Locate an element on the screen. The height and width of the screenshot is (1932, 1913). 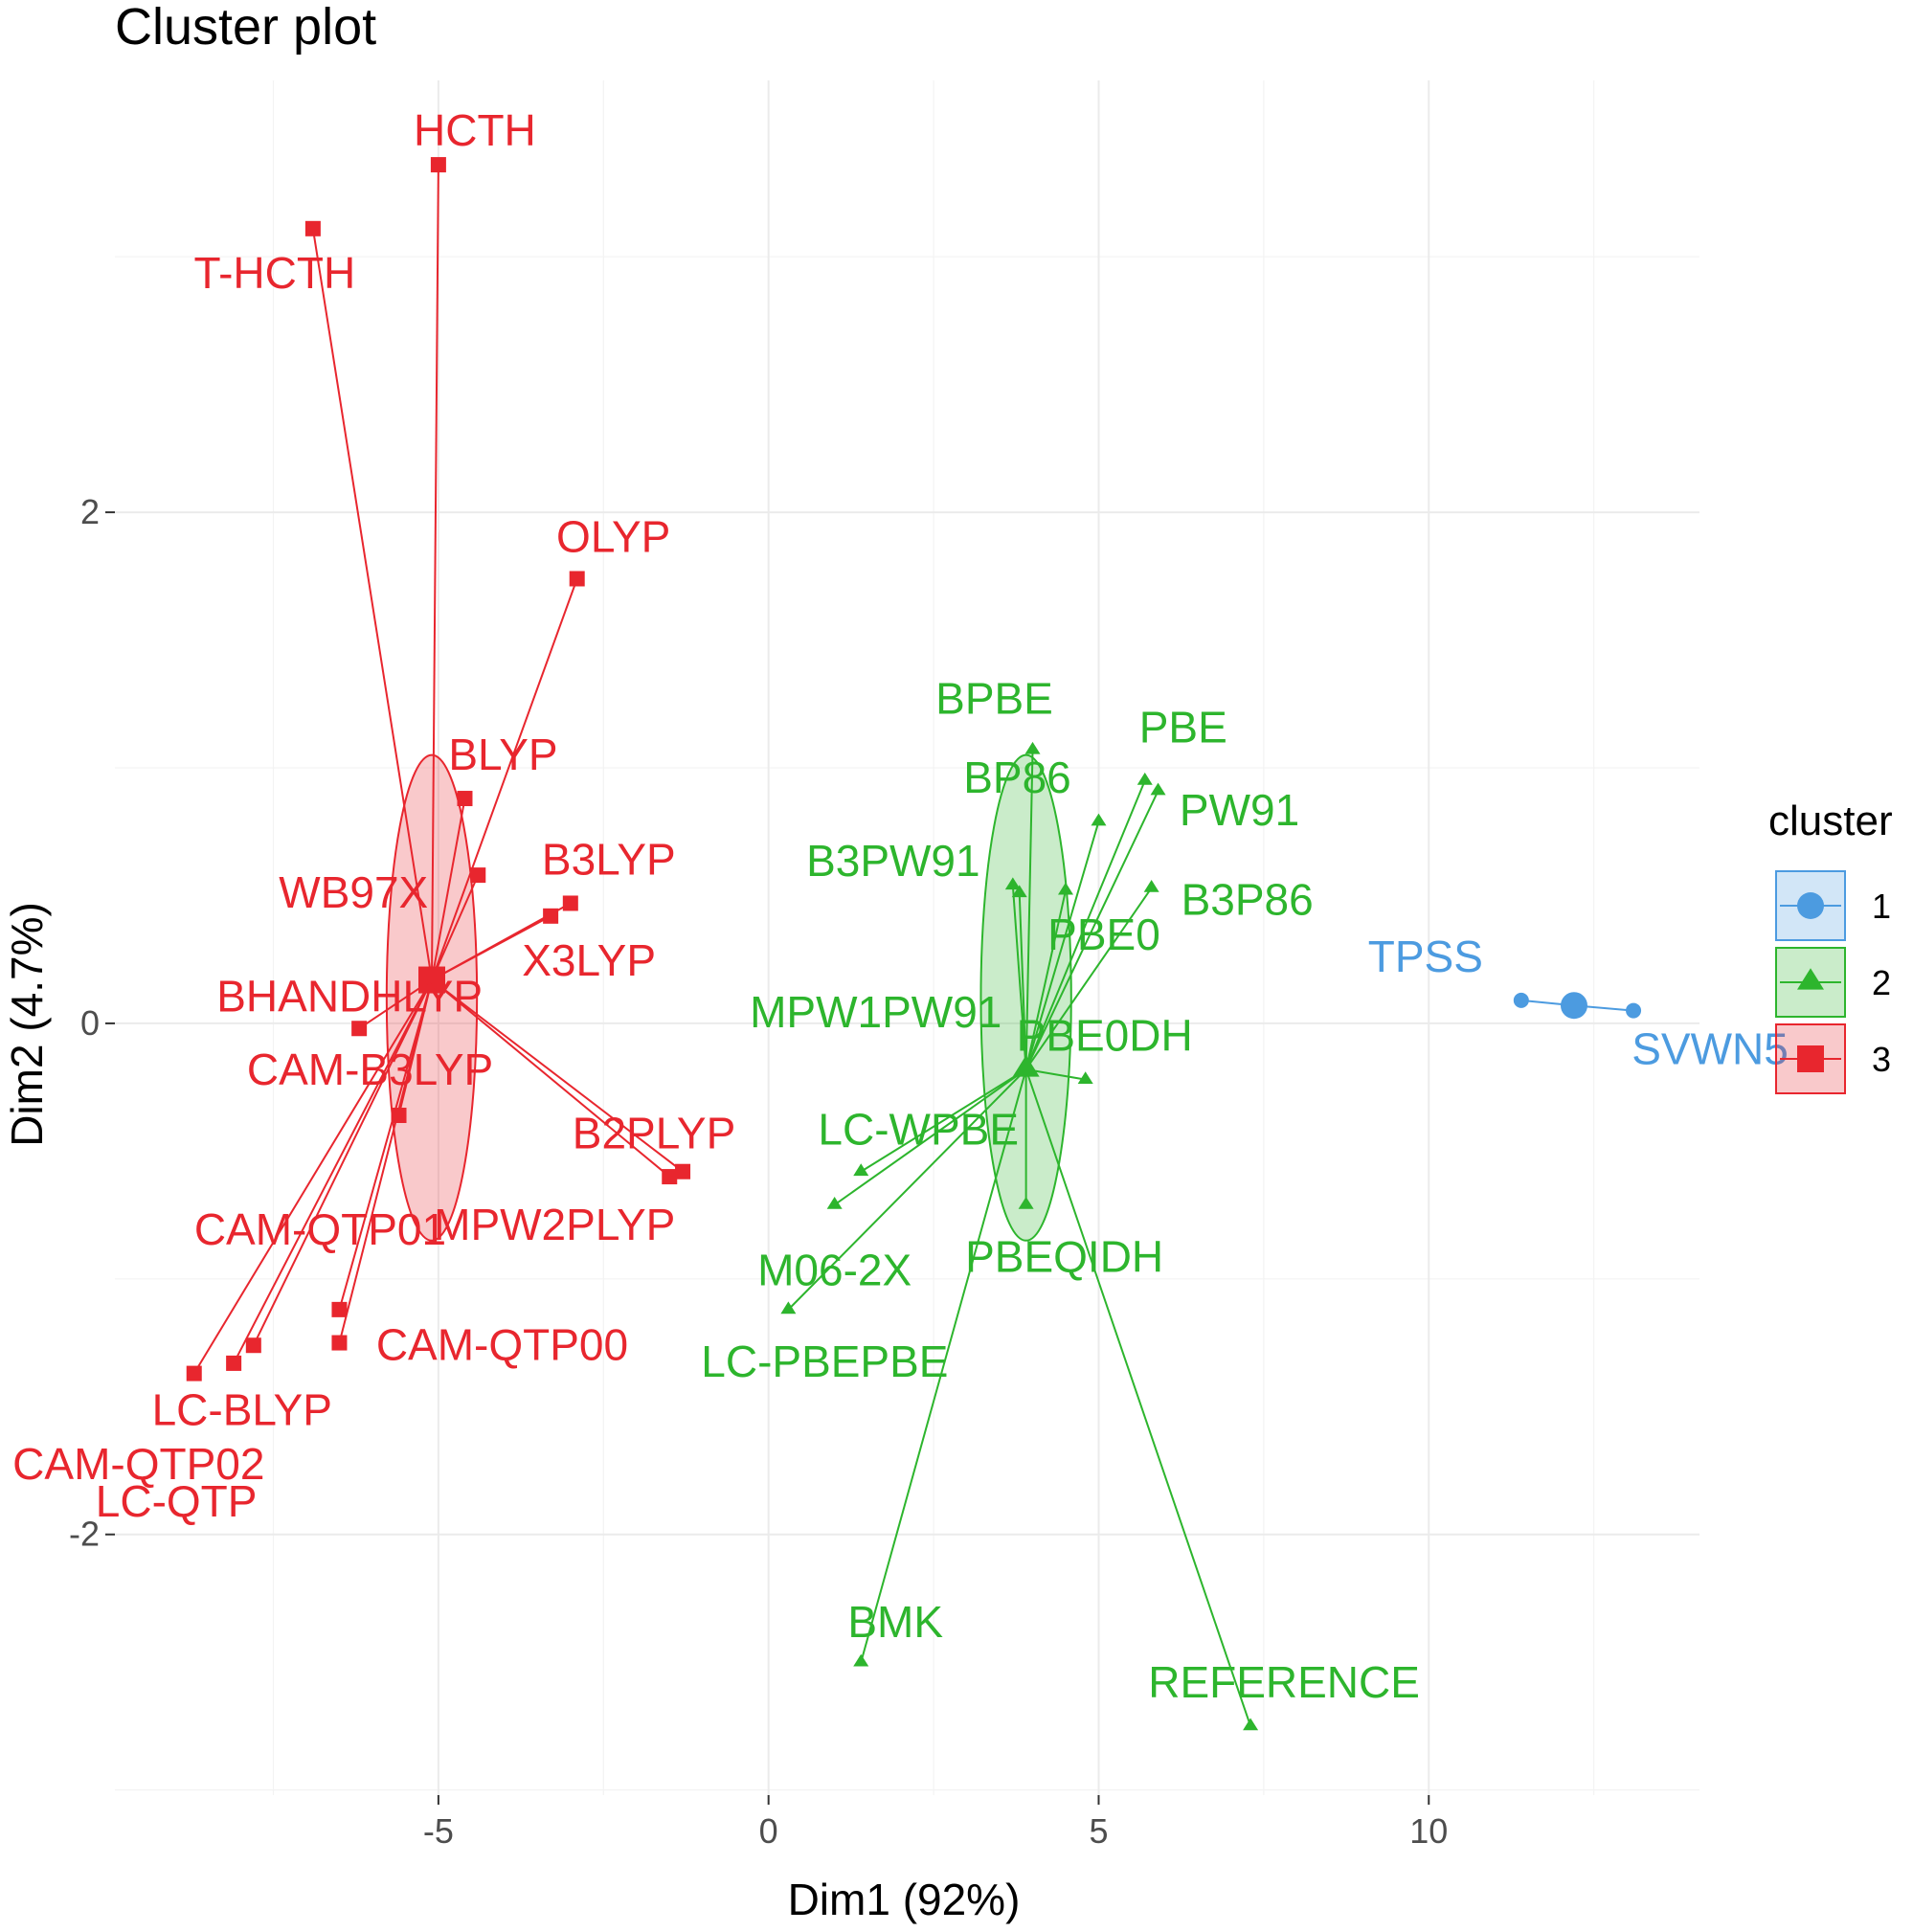
point-cam-b3lyp is located at coordinates (399, 1116).